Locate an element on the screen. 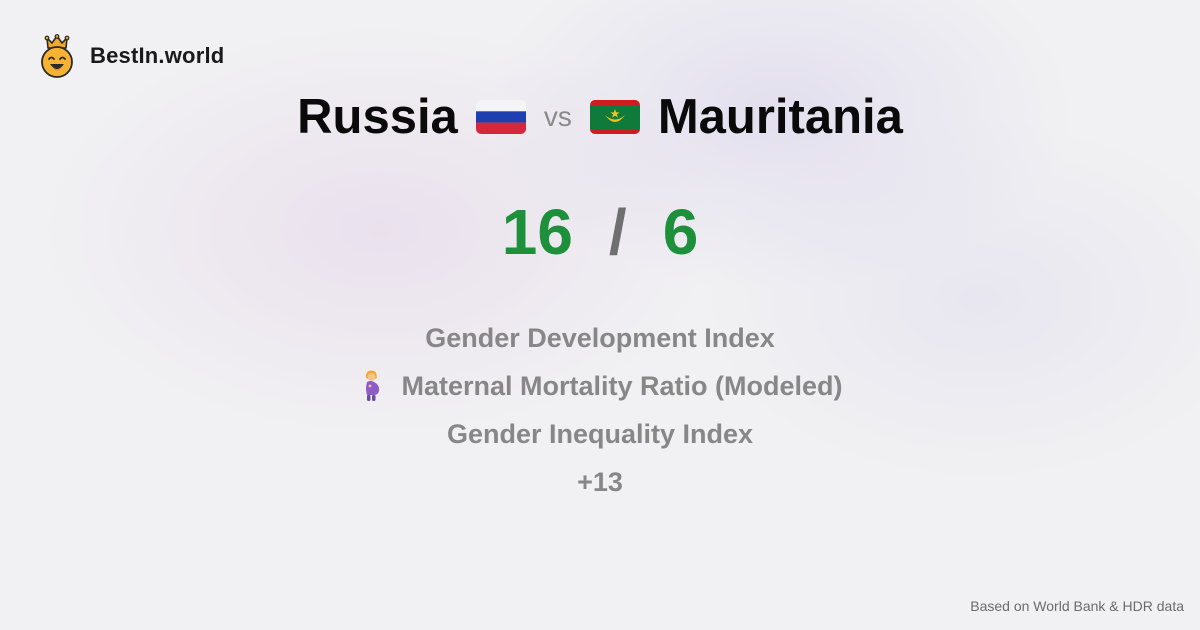 This screenshot has height=630, width=1200. metric-label: +13 is located at coordinates (600, 481).